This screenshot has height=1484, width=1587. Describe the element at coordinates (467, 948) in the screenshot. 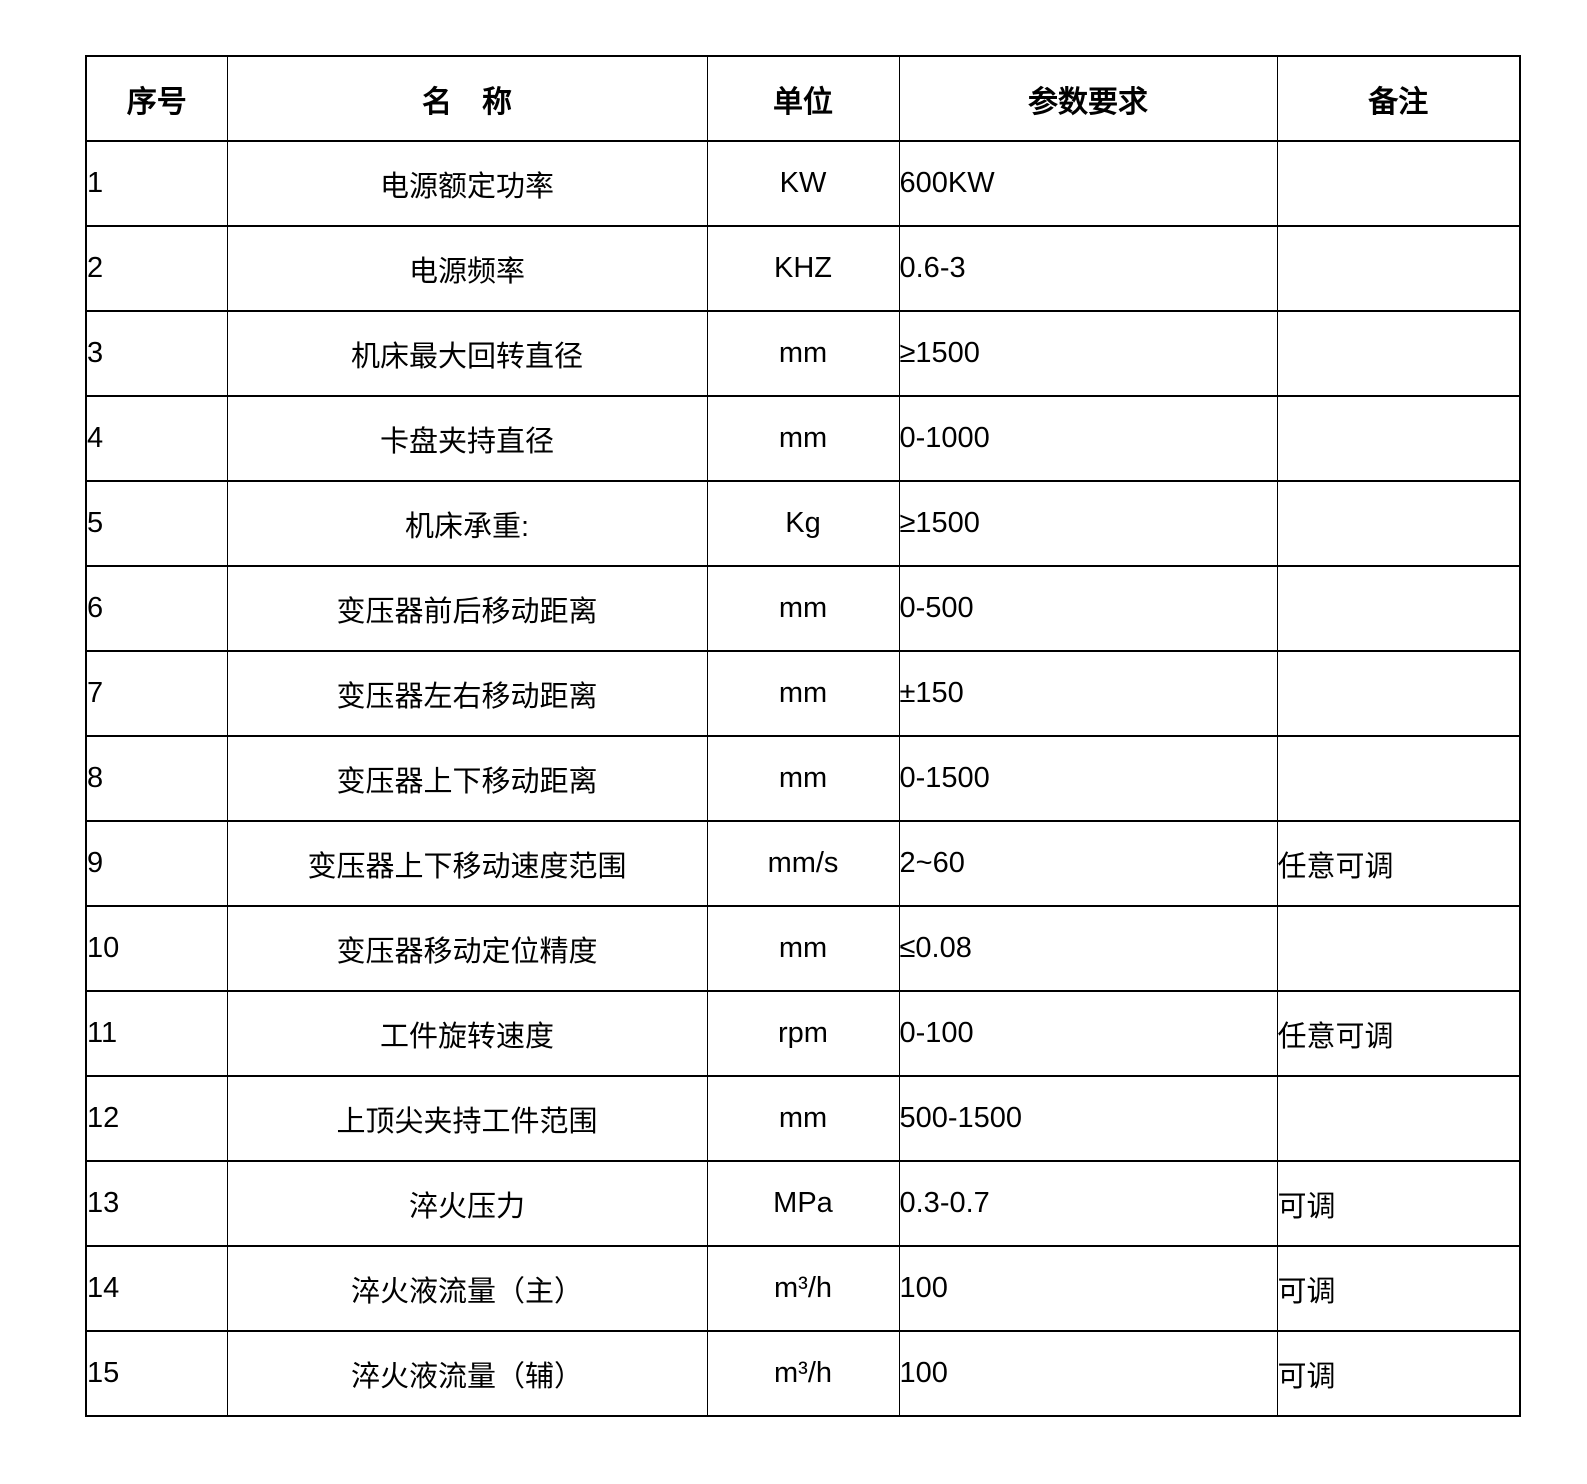

I see `row-name-cell: 变压器移动定位精度` at that location.